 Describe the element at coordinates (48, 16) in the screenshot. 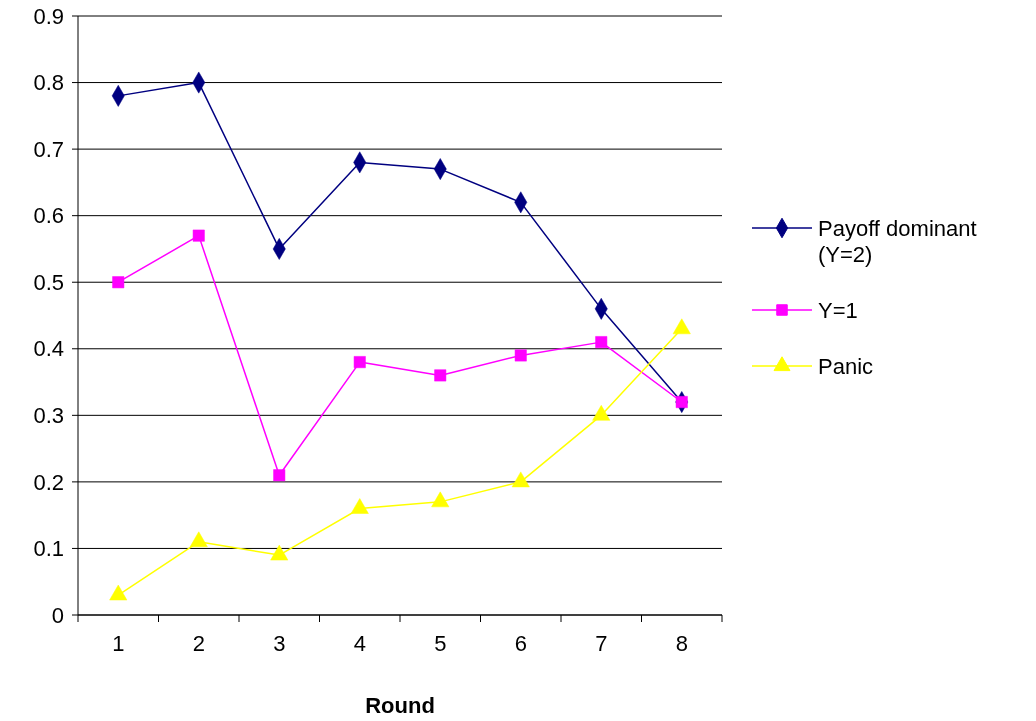

I see `y-tick-label: 0.9` at that location.